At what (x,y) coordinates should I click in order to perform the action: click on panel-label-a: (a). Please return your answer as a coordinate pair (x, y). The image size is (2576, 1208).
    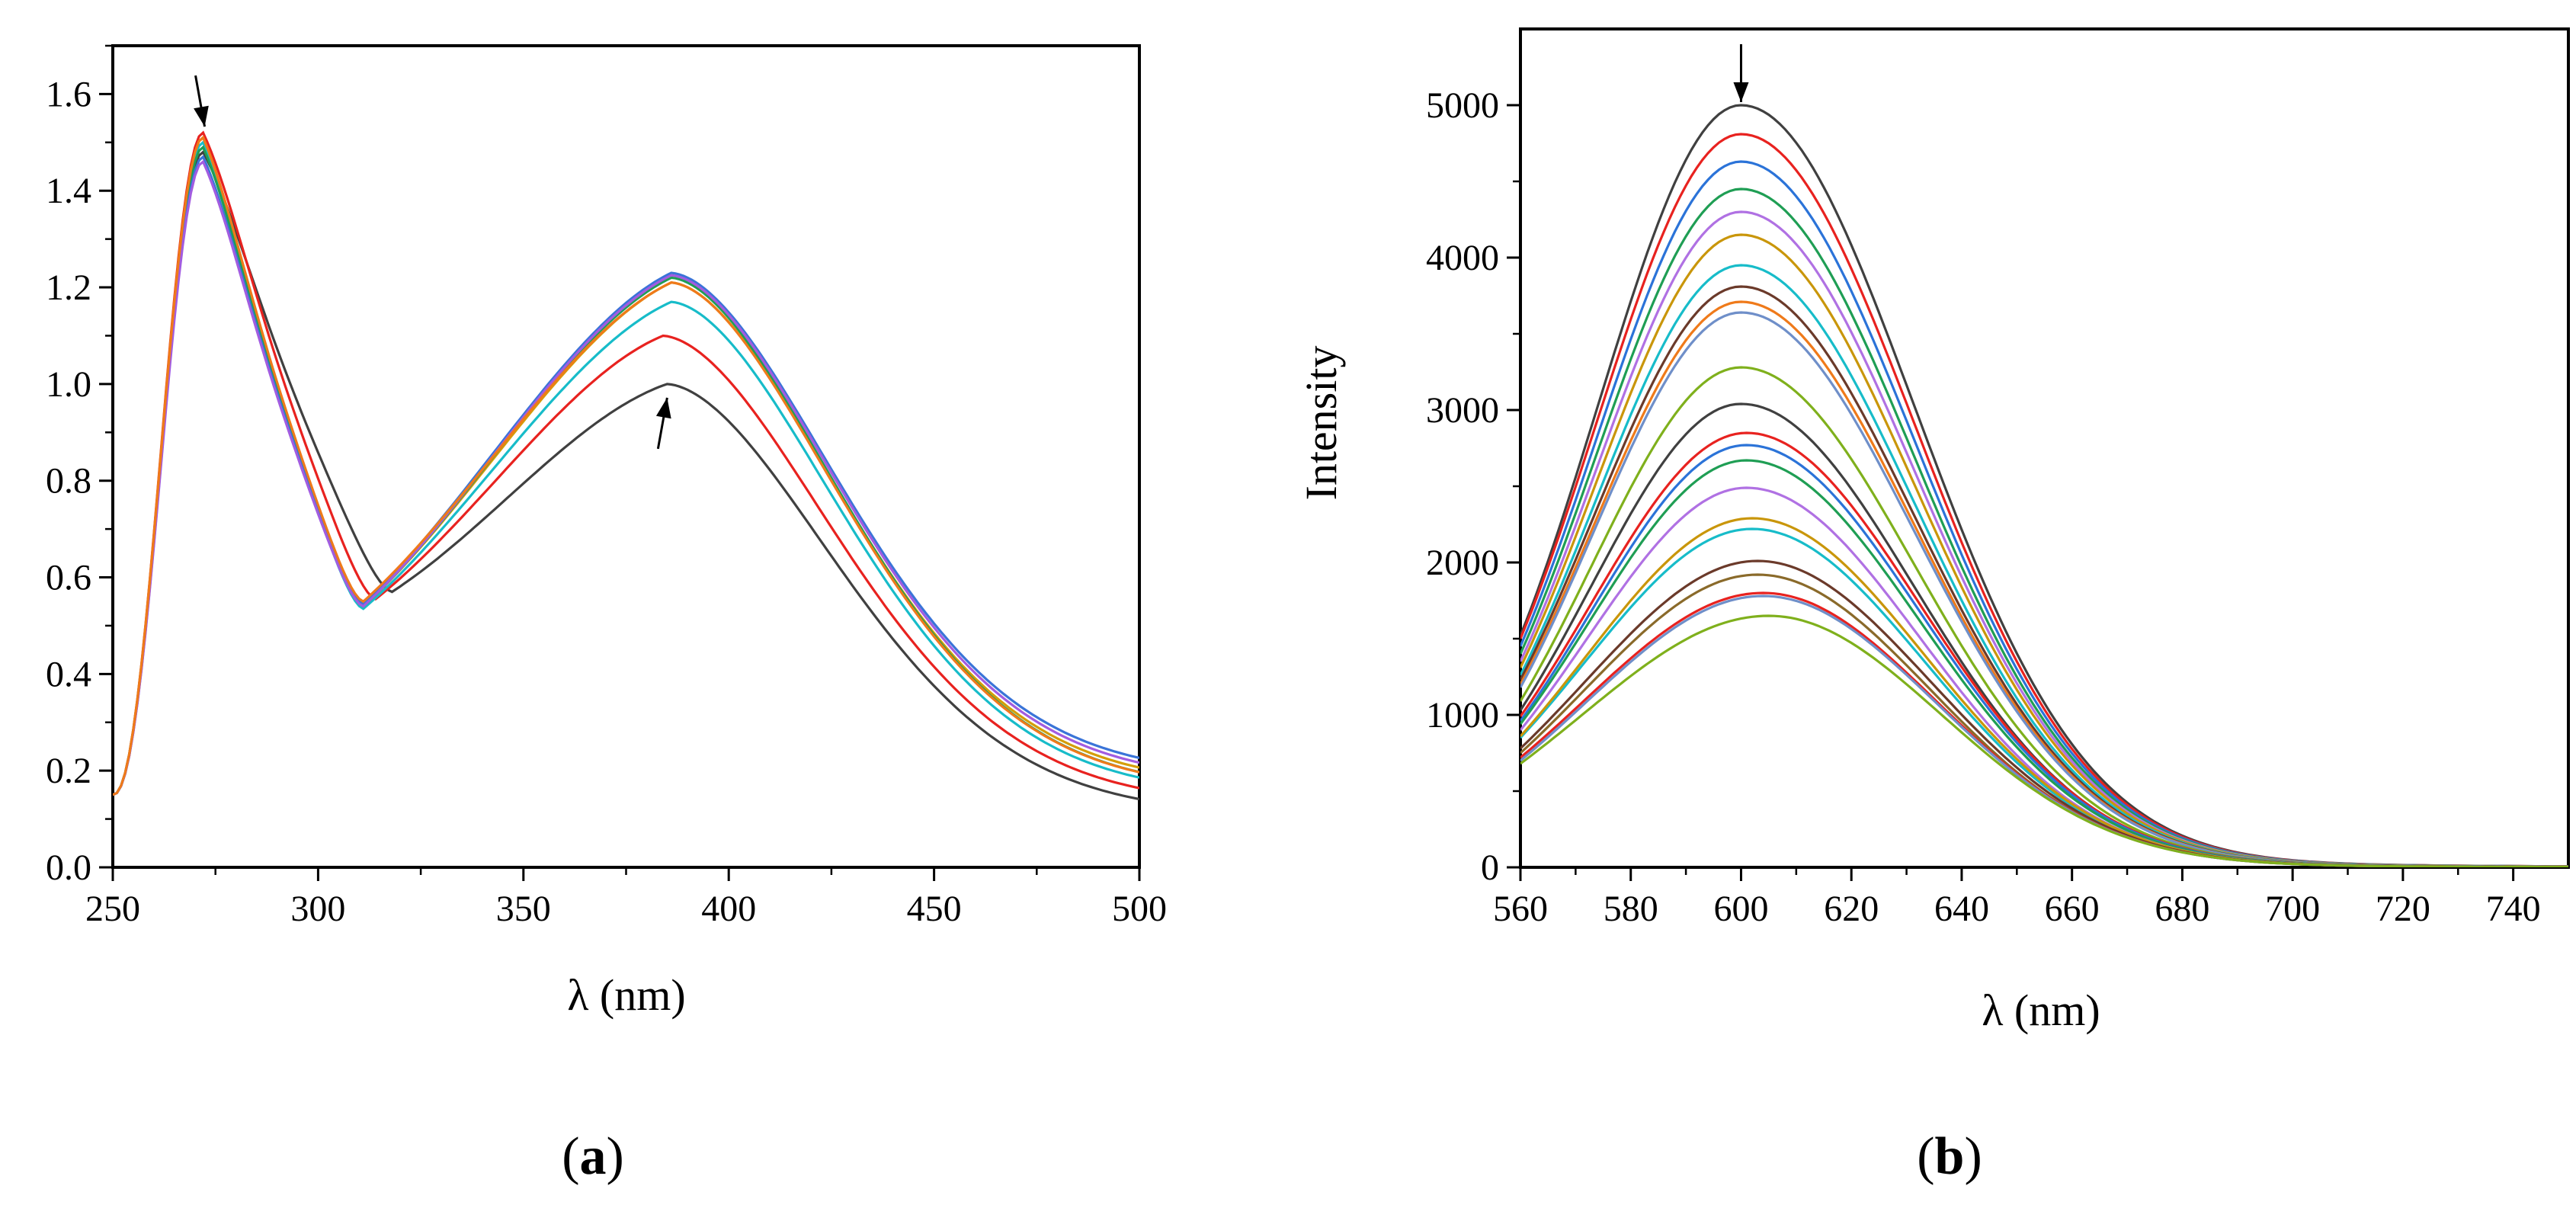
    Looking at the image, I should click on (593, 1156).